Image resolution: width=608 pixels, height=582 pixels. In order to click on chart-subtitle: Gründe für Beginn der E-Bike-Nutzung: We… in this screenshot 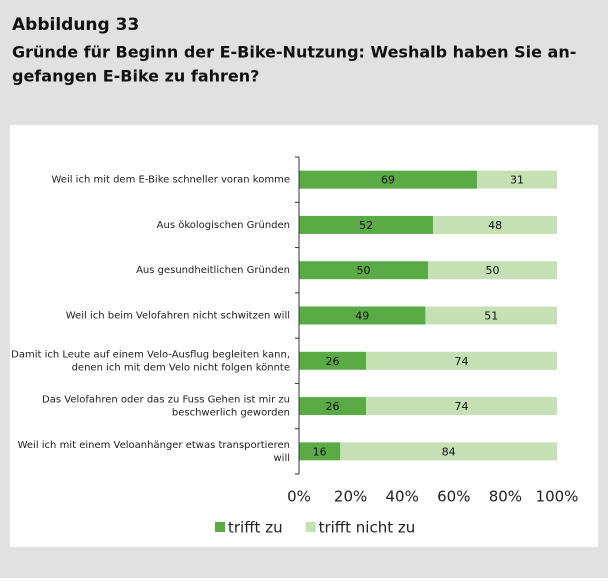, I will do `click(294, 52)`.